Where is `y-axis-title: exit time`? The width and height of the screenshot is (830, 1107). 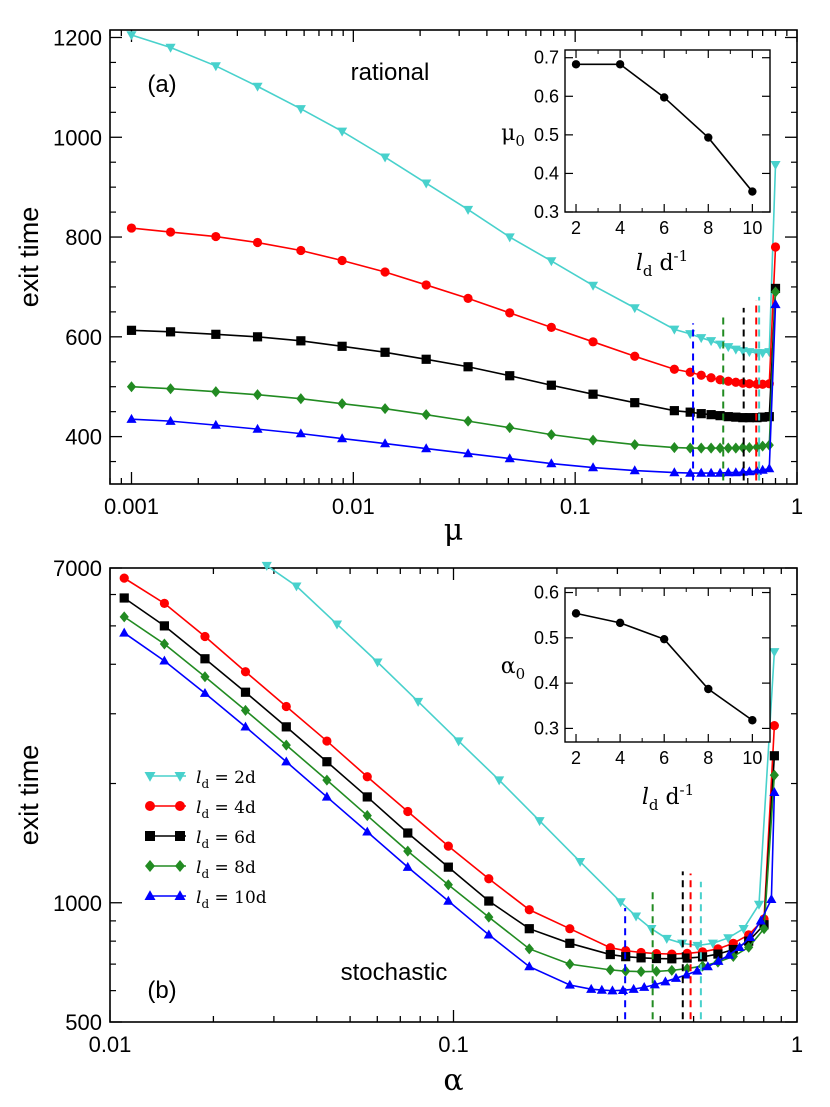 y-axis-title: exit time is located at coordinates (29, 795).